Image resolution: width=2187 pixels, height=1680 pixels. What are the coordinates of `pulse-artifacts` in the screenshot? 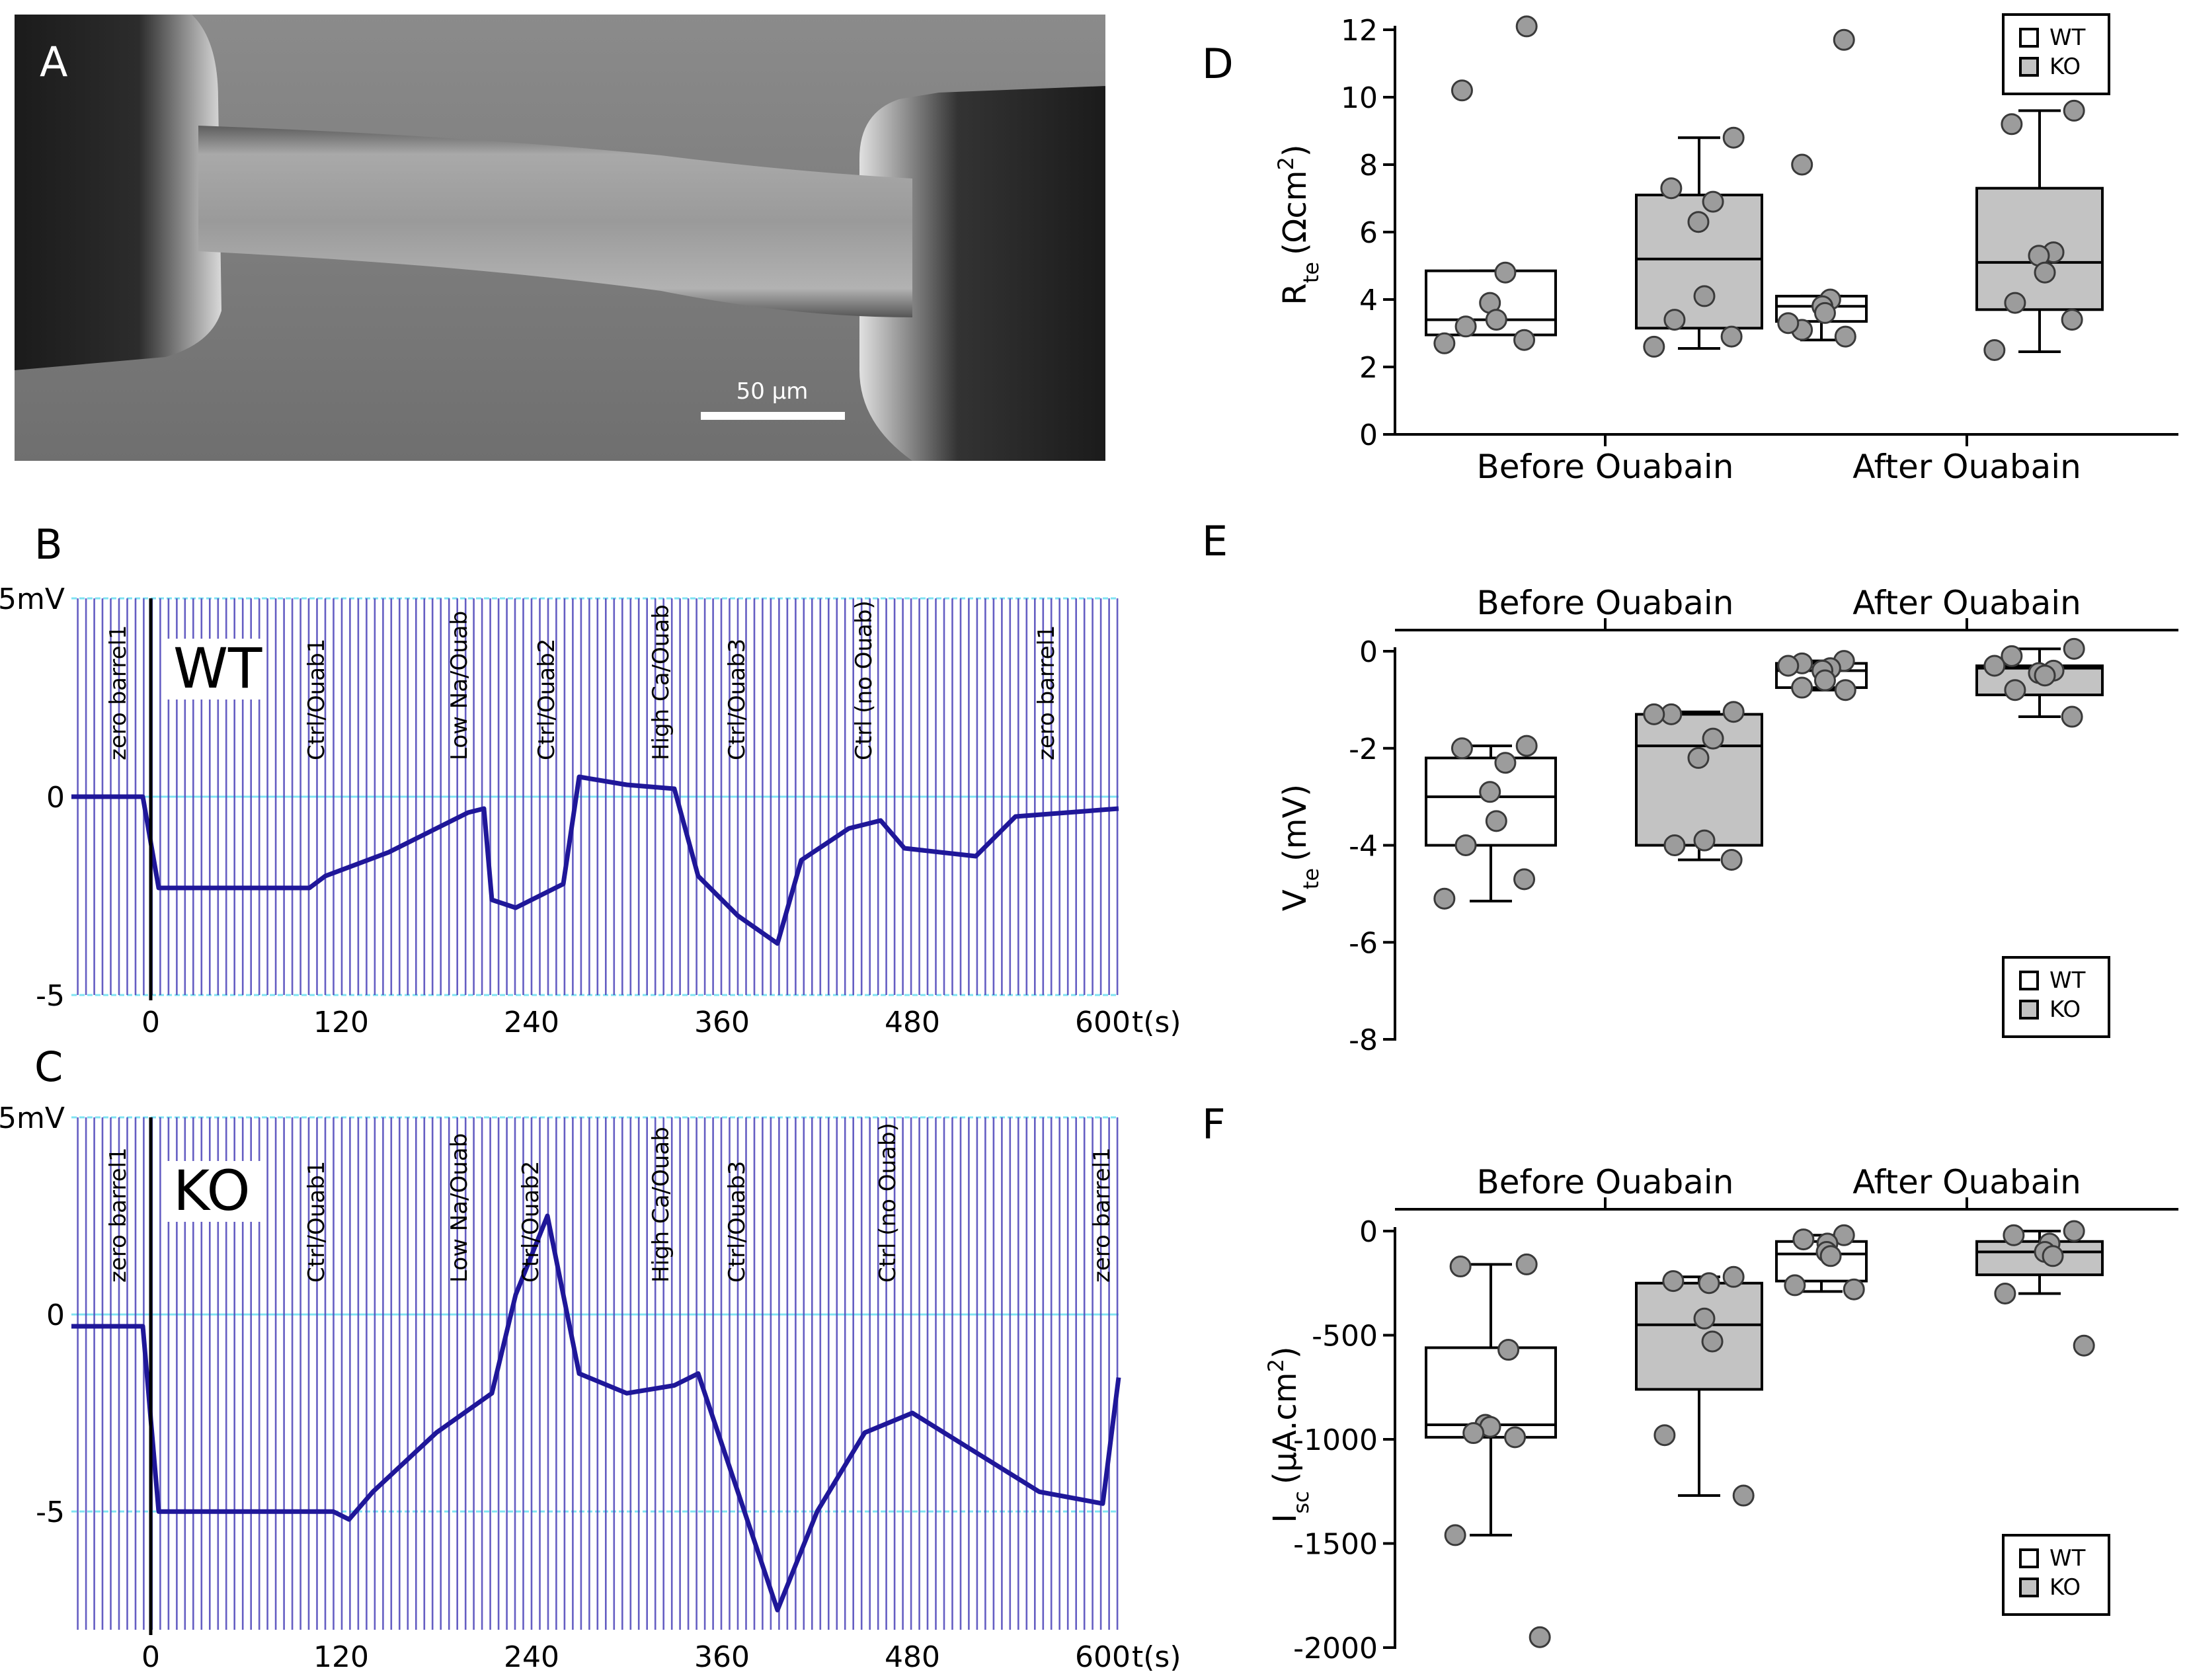 It's located at (598, 1373).